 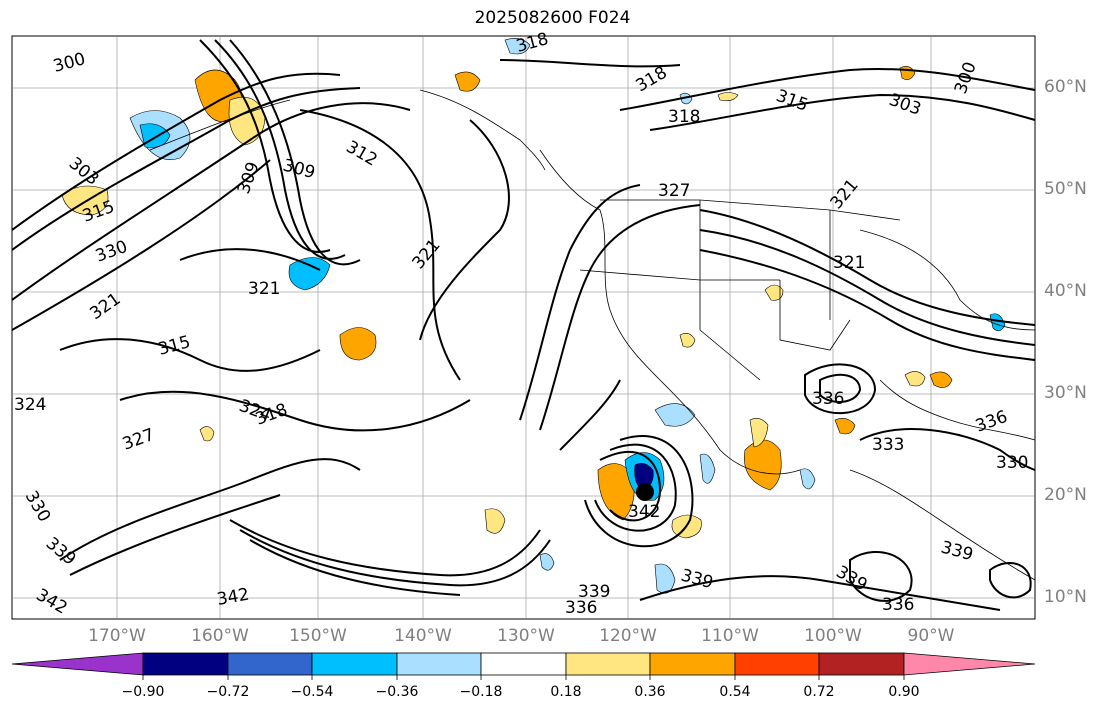 I want to click on contour-label: 333, so click(x=888, y=445).